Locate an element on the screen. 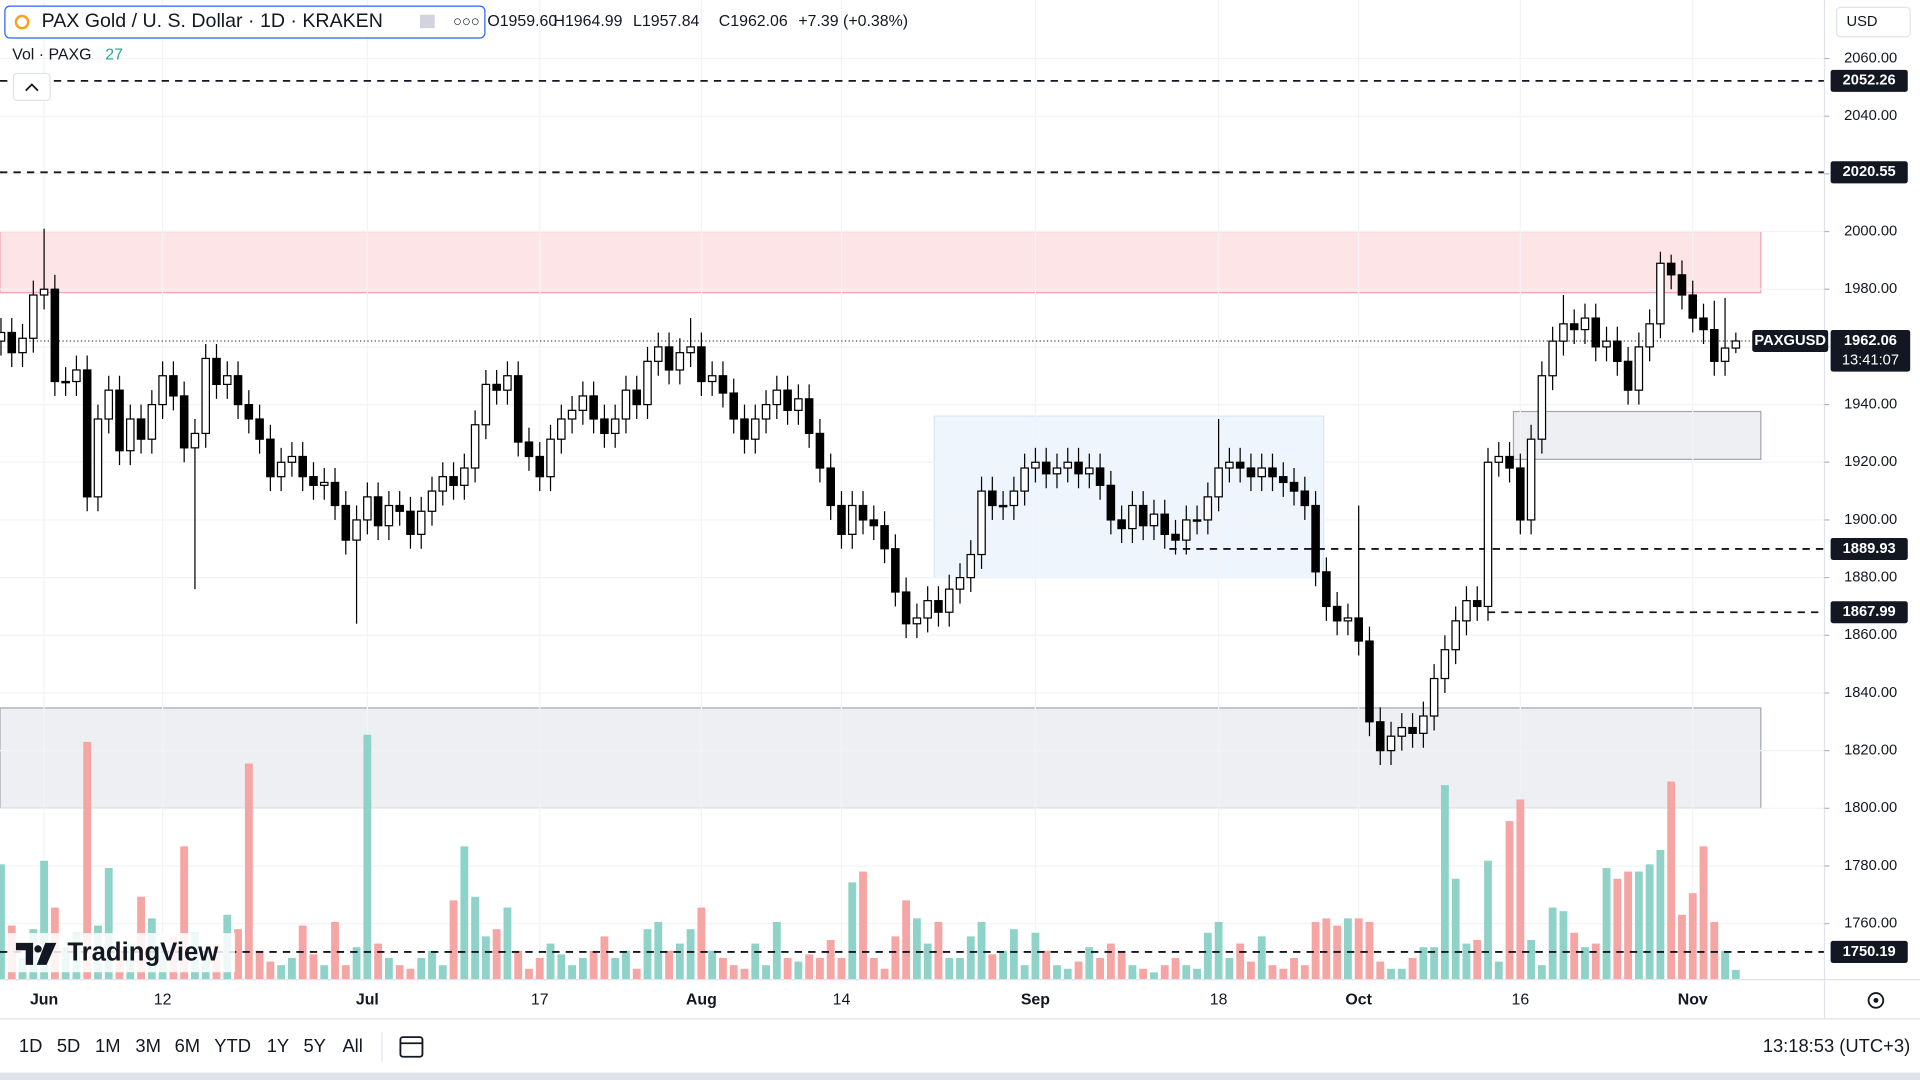  price-label-box is located at coordinates (1870, 350).